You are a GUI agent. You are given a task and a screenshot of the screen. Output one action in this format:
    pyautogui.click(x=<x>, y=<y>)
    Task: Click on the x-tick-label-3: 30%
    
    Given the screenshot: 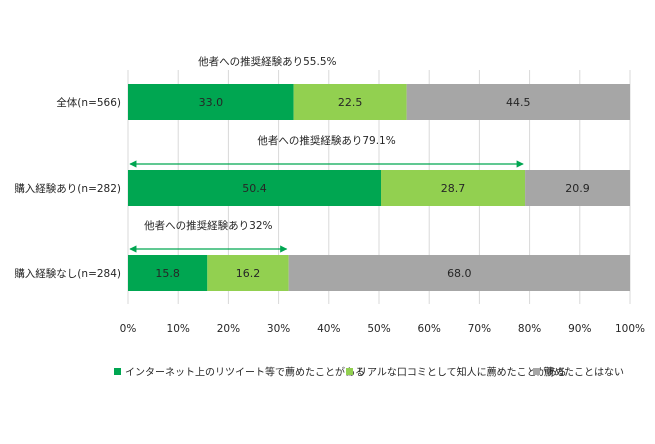 What is the action you would take?
    pyautogui.click(x=278, y=329)
    